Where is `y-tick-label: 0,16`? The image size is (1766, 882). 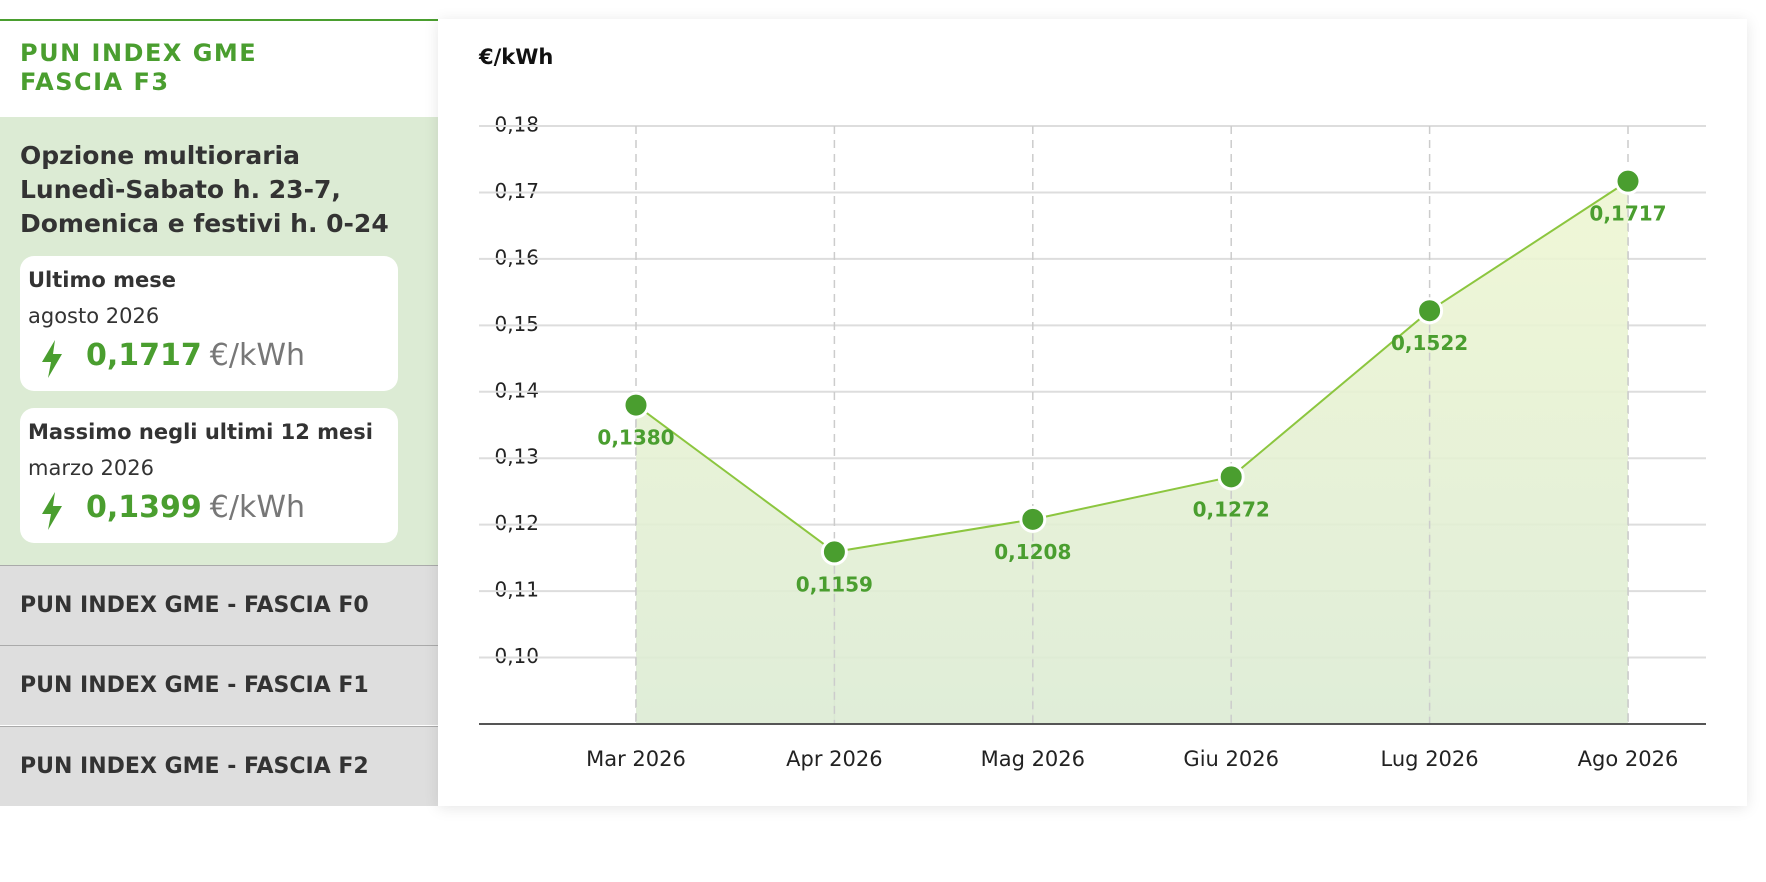 y-tick-label: 0,16 is located at coordinates (516, 257).